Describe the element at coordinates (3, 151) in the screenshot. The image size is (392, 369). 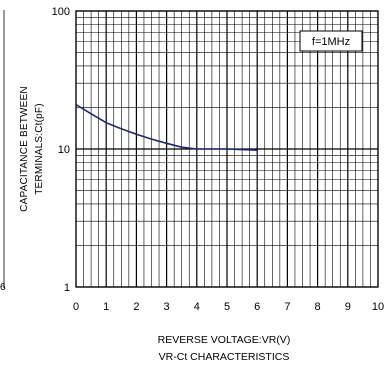
I see `left-panel-fragment: 6` at that location.